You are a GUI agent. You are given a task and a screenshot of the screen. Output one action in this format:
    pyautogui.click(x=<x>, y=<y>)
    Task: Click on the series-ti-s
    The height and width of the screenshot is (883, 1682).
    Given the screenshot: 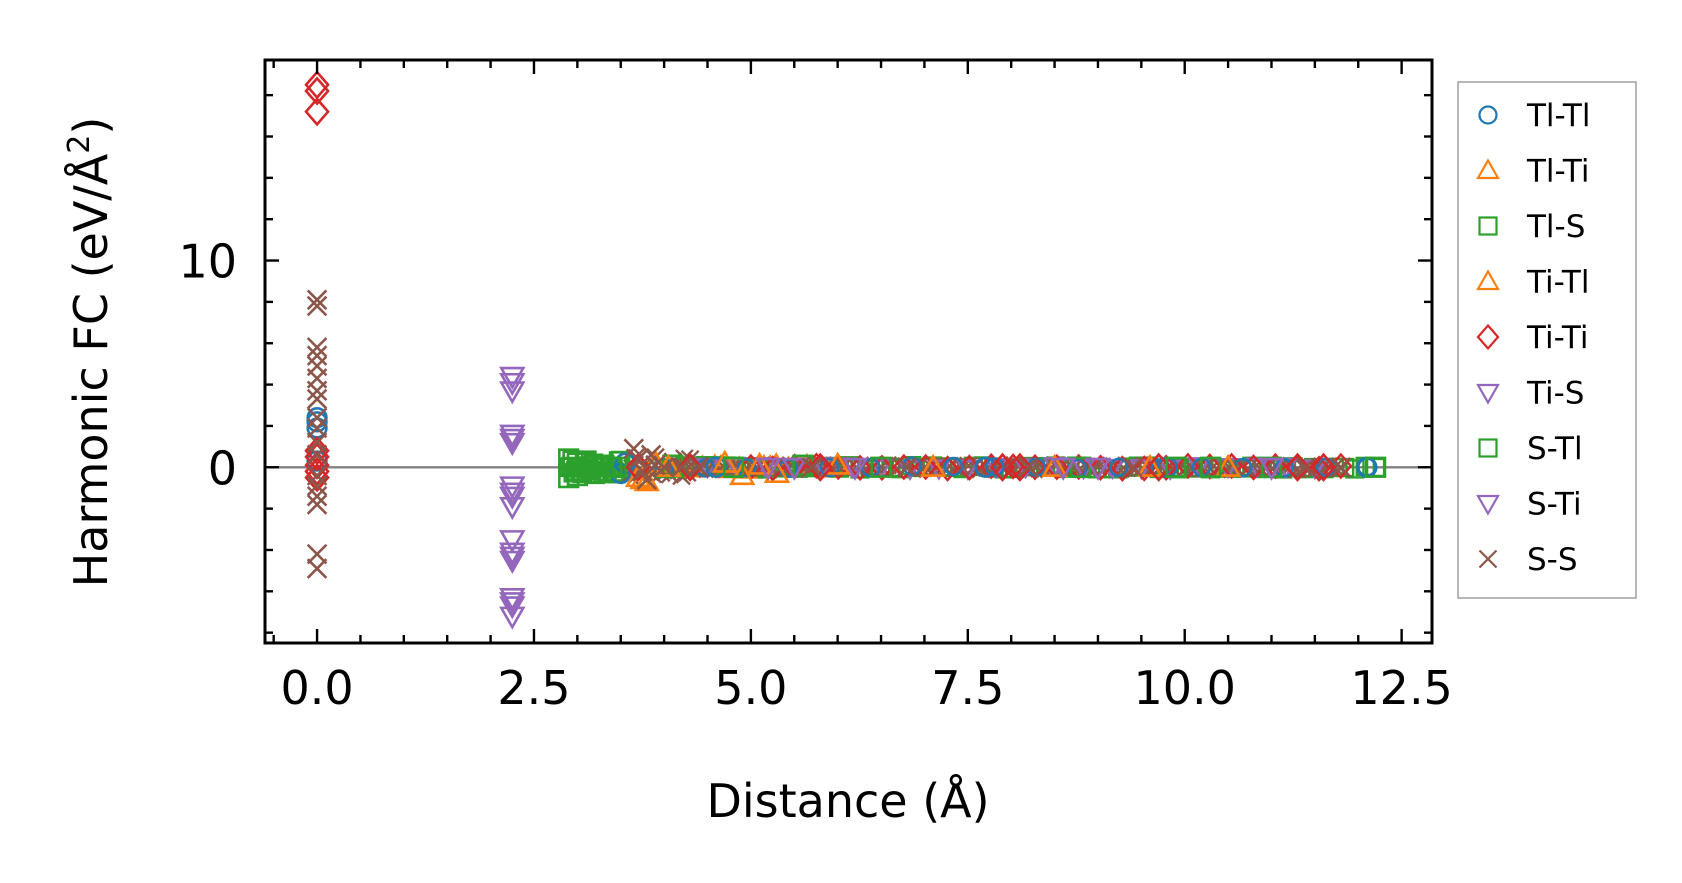 What is the action you would take?
    pyautogui.click(x=892, y=498)
    